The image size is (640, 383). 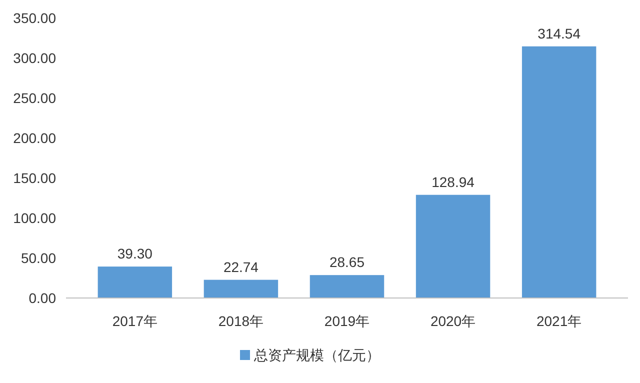 What do you see at coordinates (241, 321) in the screenshot?
I see `x-tick-label: 2018年` at bounding box center [241, 321].